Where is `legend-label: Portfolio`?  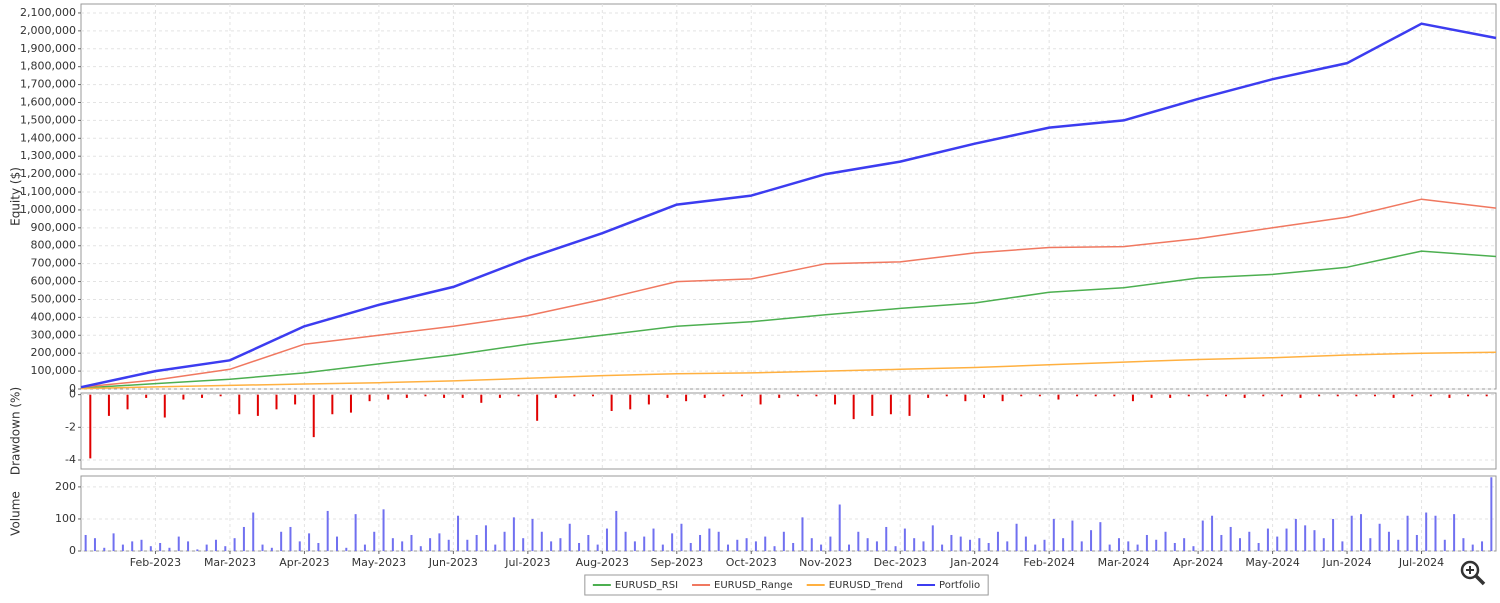
legend-label: Portfolio is located at coordinates (959, 585).